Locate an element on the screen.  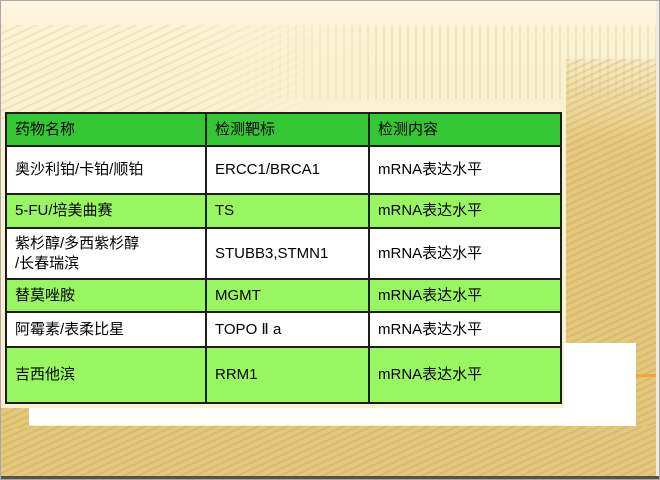
drug-name-cell: 奥沙利铂/卡铂/顺铂 is located at coordinates (106, 170).